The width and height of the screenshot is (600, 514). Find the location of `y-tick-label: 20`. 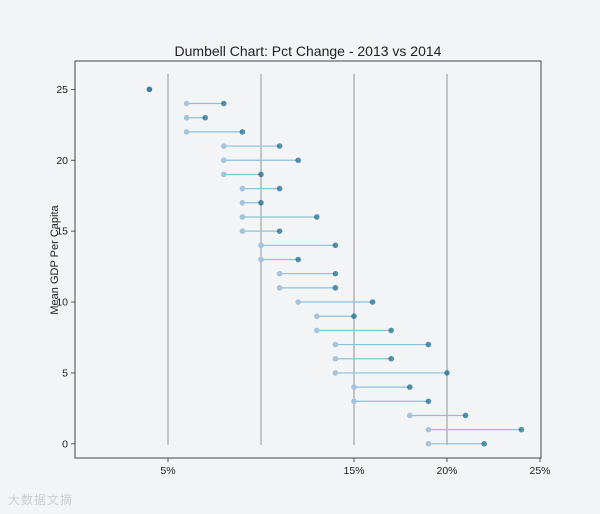

y-tick-label: 20 is located at coordinates (62, 161).